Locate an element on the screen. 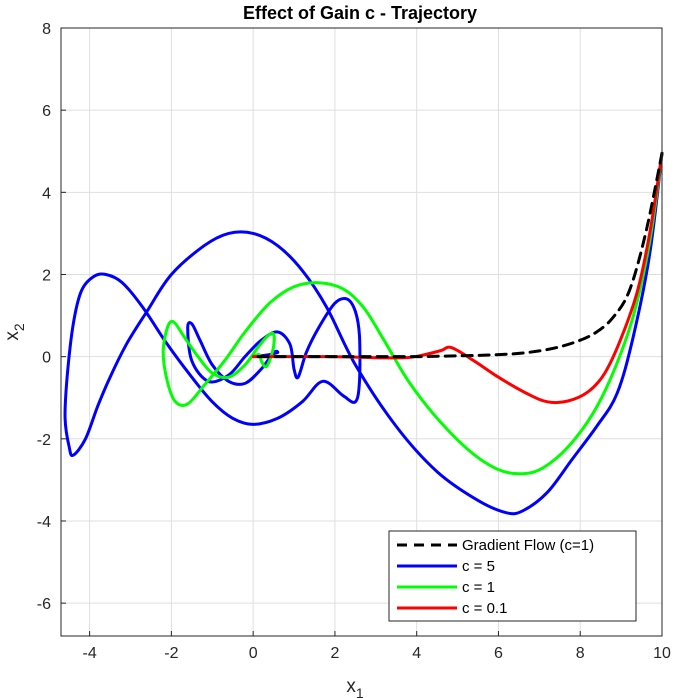  x-tick-label: 0 is located at coordinates (253, 653).